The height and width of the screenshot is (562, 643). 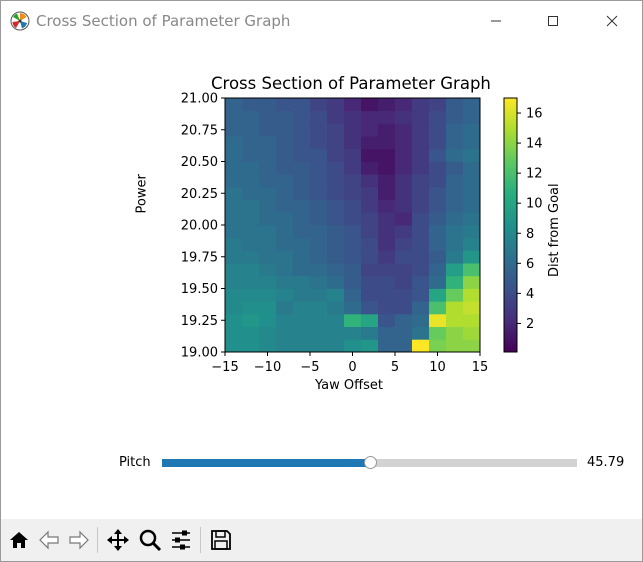 What do you see at coordinates (79, 540) in the screenshot?
I see `forward-button` at bounding box center [79, 540].